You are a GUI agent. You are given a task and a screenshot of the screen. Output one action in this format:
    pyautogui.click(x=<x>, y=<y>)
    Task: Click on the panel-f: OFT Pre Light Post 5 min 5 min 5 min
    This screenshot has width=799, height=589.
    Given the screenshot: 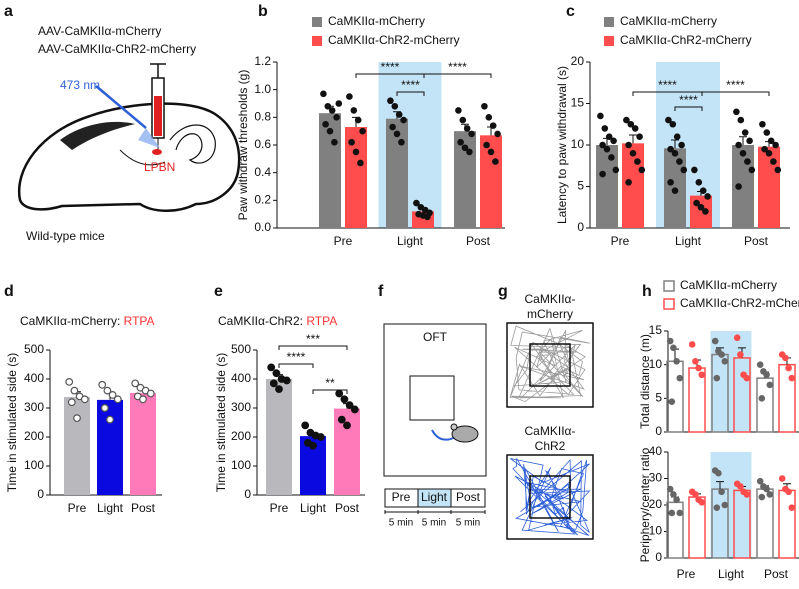 What is the action you would take?
    pyautogui.click(x=435, y=426)
    